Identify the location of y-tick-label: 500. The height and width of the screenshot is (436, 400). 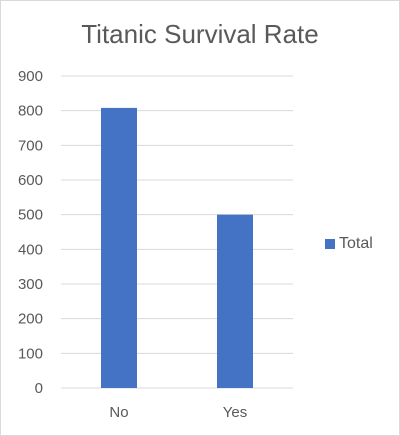
(30, 215).